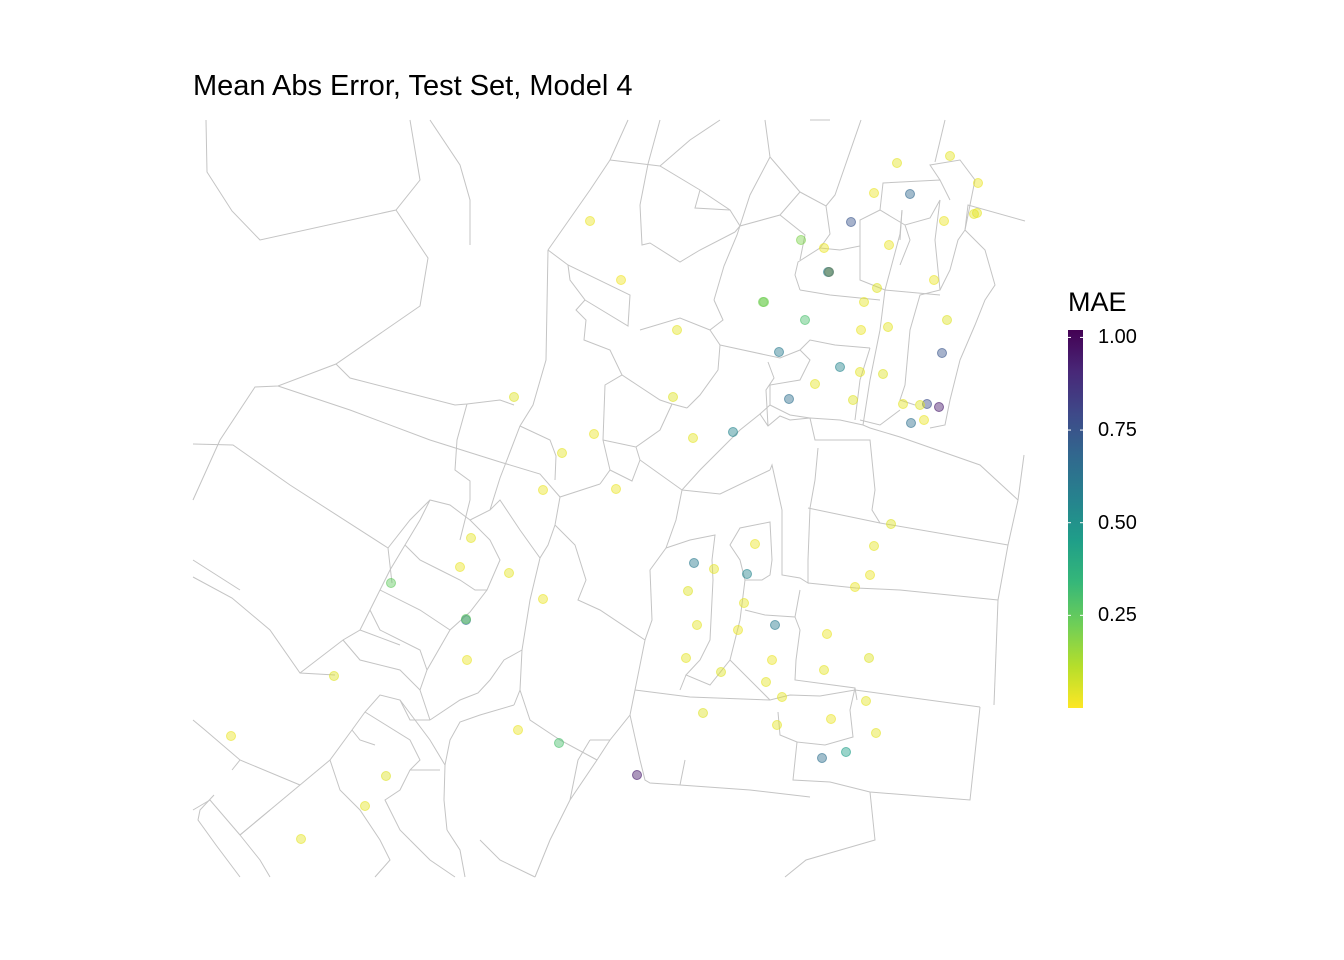 The height and width of the screenshot is (960, 1344). I want to click on colorbar-tick-label: 0.25, so click(1117, 615).